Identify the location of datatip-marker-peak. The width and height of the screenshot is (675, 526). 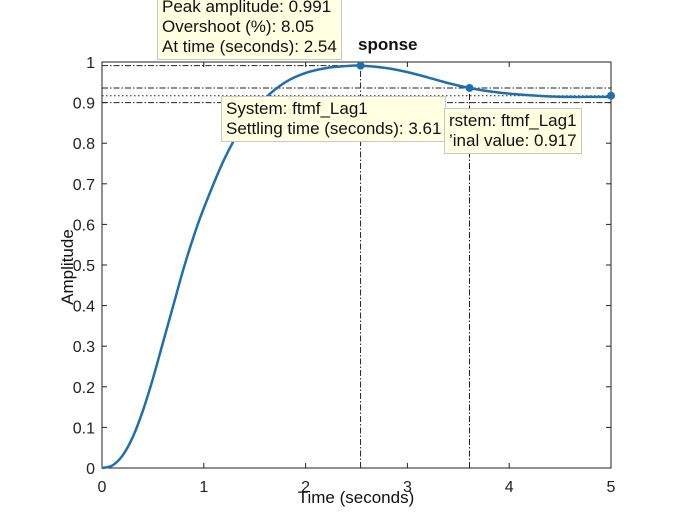
(360, 65).